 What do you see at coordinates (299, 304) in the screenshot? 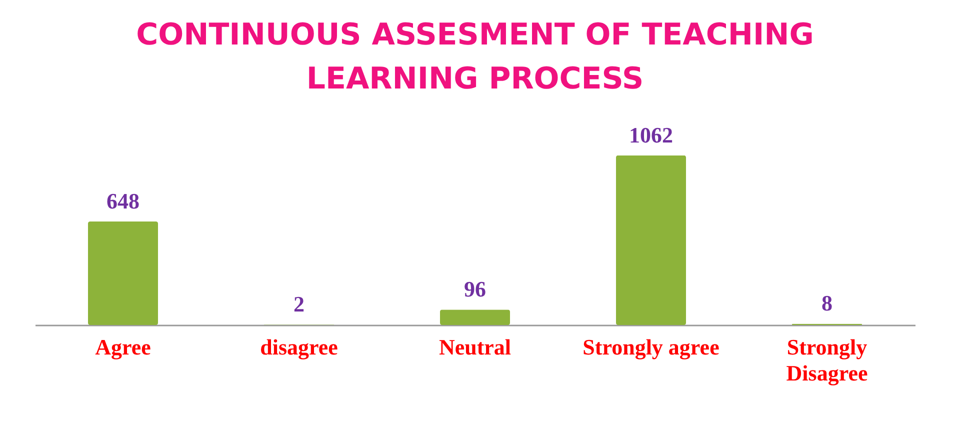
I see `data-label: 2` at bounding box center [299, 304].